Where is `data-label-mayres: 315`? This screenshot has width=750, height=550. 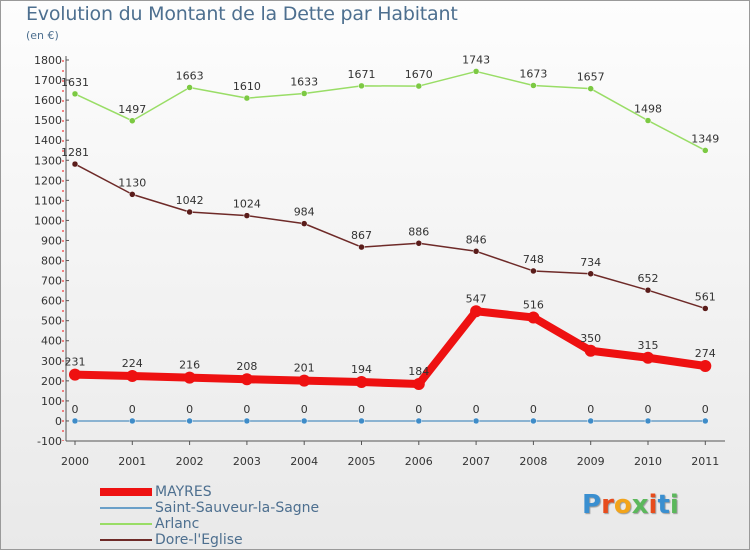 data-label-mayres: 315 is located at coordinates (648, 345).